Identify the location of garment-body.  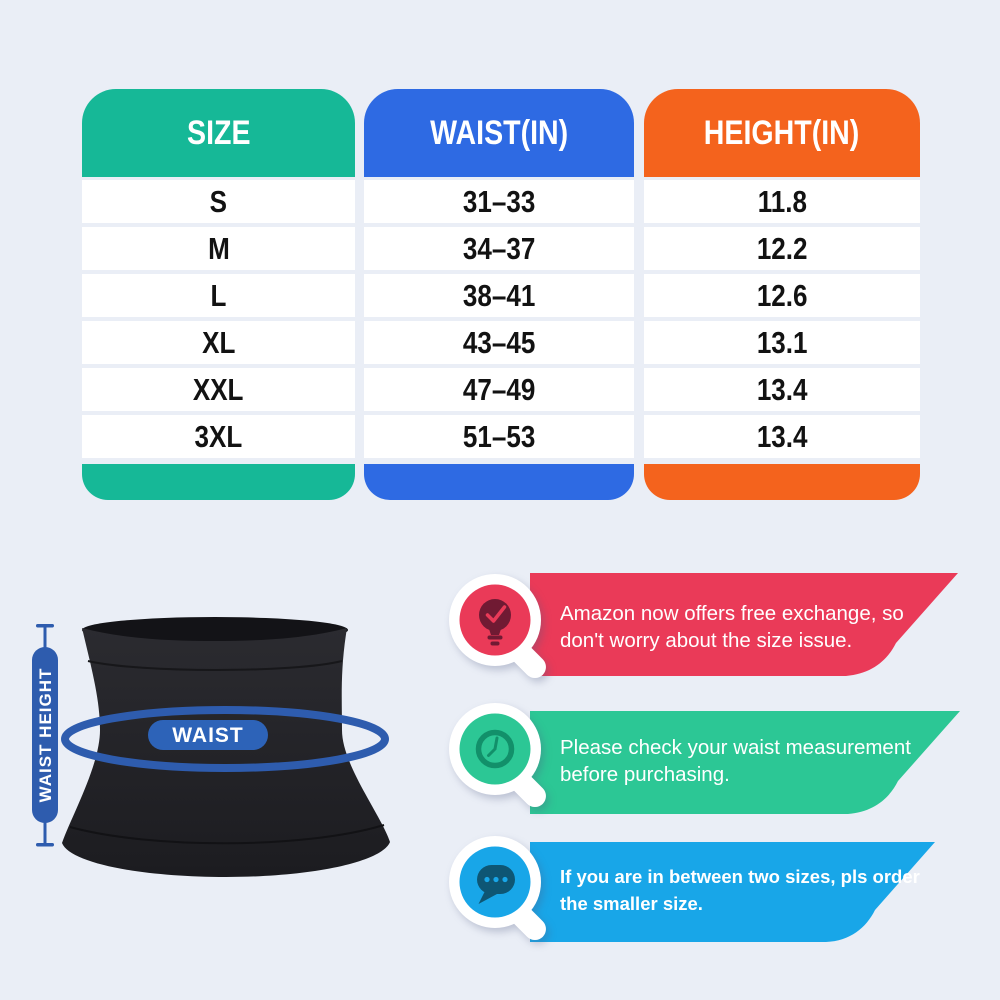
(226, 752).